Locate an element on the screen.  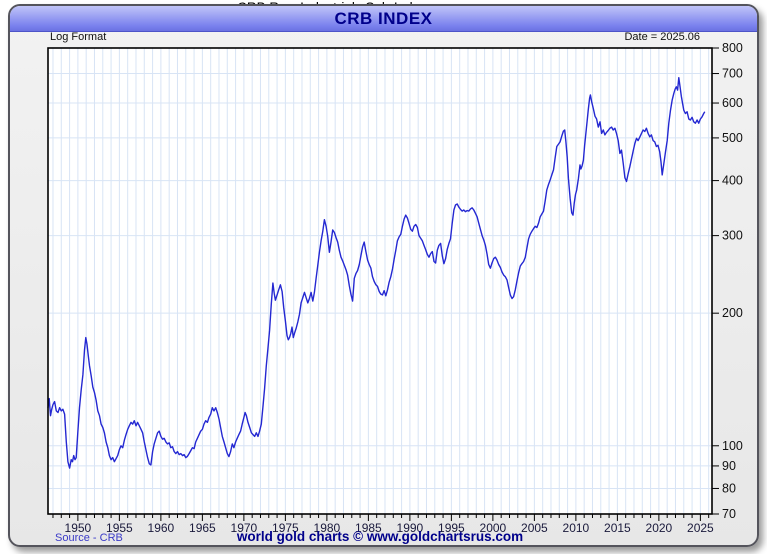
x-tick-label: 1955 is located at coordinates (119, 528).